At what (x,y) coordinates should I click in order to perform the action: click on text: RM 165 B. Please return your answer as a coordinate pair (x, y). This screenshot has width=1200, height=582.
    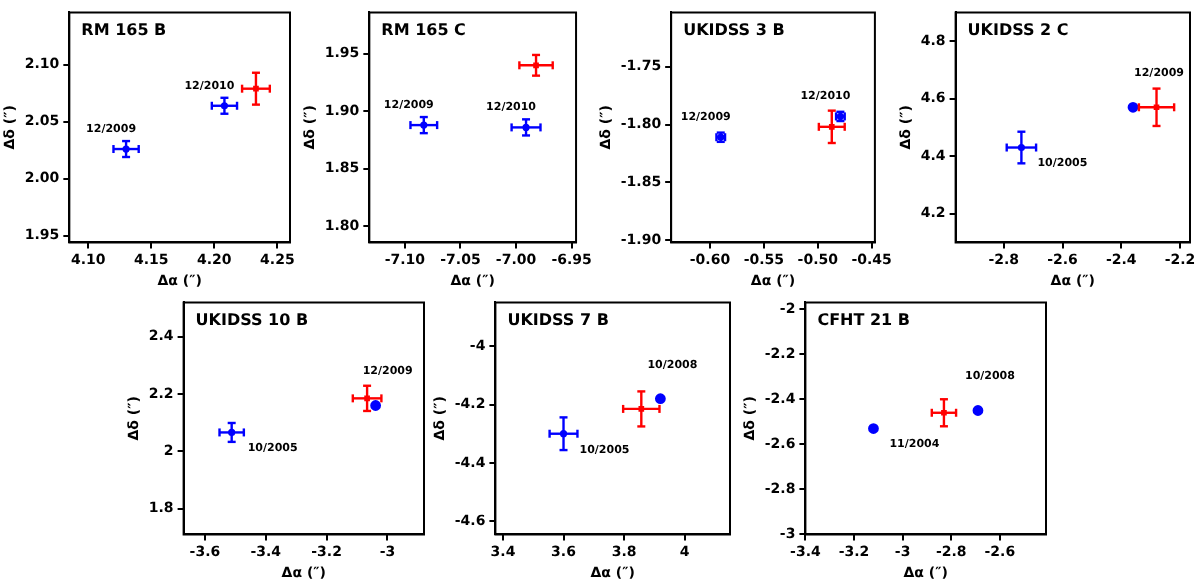
    Looking at the image, I should click on (124, 29).